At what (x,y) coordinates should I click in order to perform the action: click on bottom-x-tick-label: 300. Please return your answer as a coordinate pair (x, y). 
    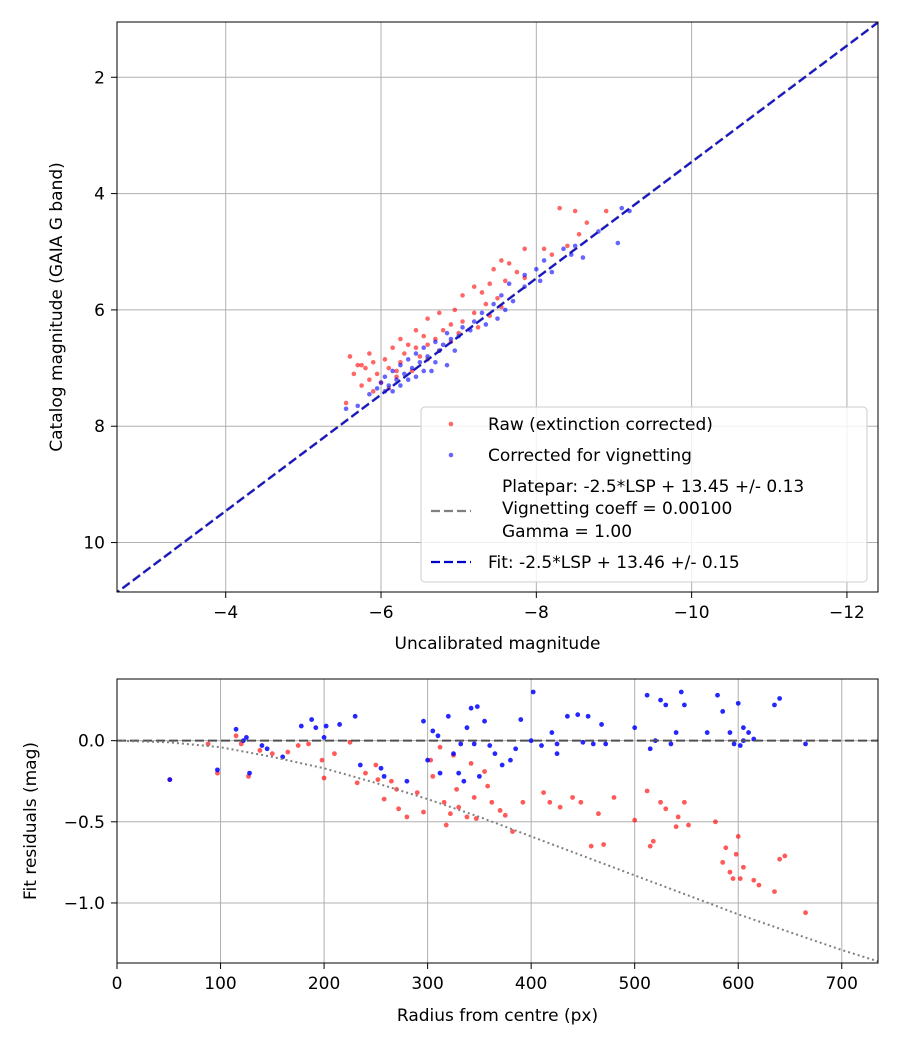
    Looking at the image, I should click on (427, 984).